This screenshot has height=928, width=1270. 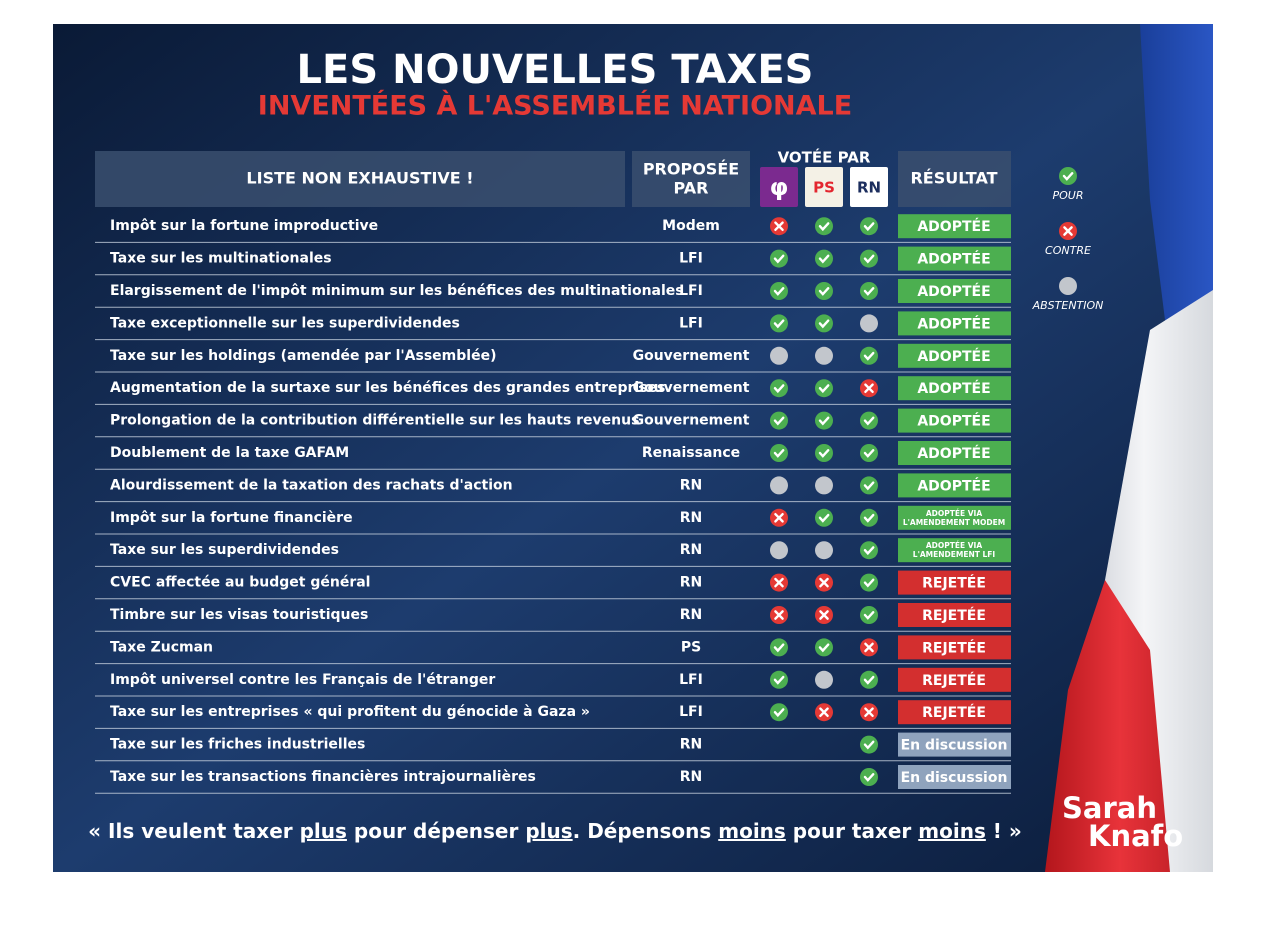 What do you see at coordinates (436, 831) in the screenshot?
I see `quote-segment: pour dépenser` at bounding box center [436, 831].